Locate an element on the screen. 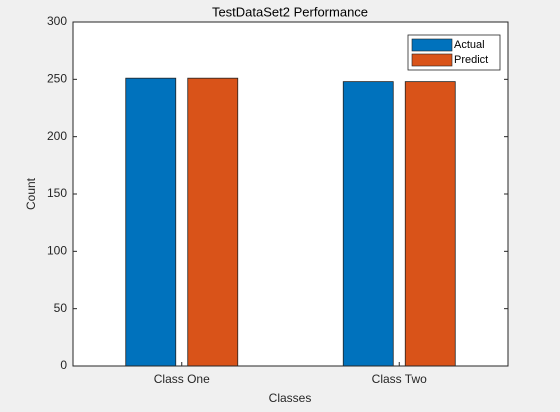  y-tick-label: 200 is located at coordinates (57, 136).